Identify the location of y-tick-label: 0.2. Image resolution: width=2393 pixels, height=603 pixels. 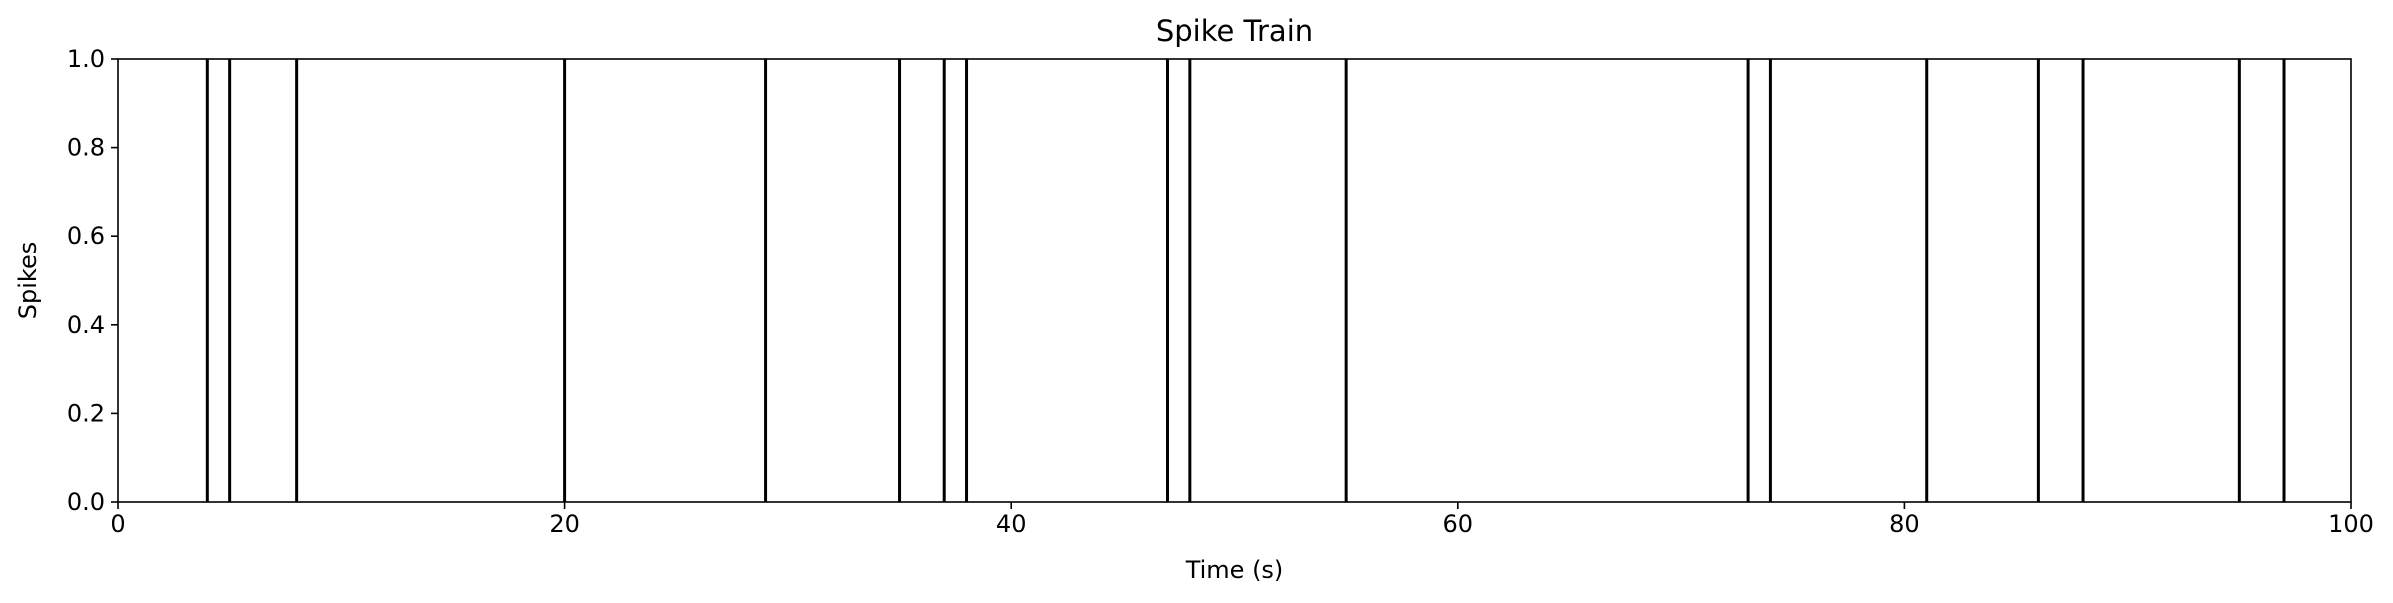
(86, 413).